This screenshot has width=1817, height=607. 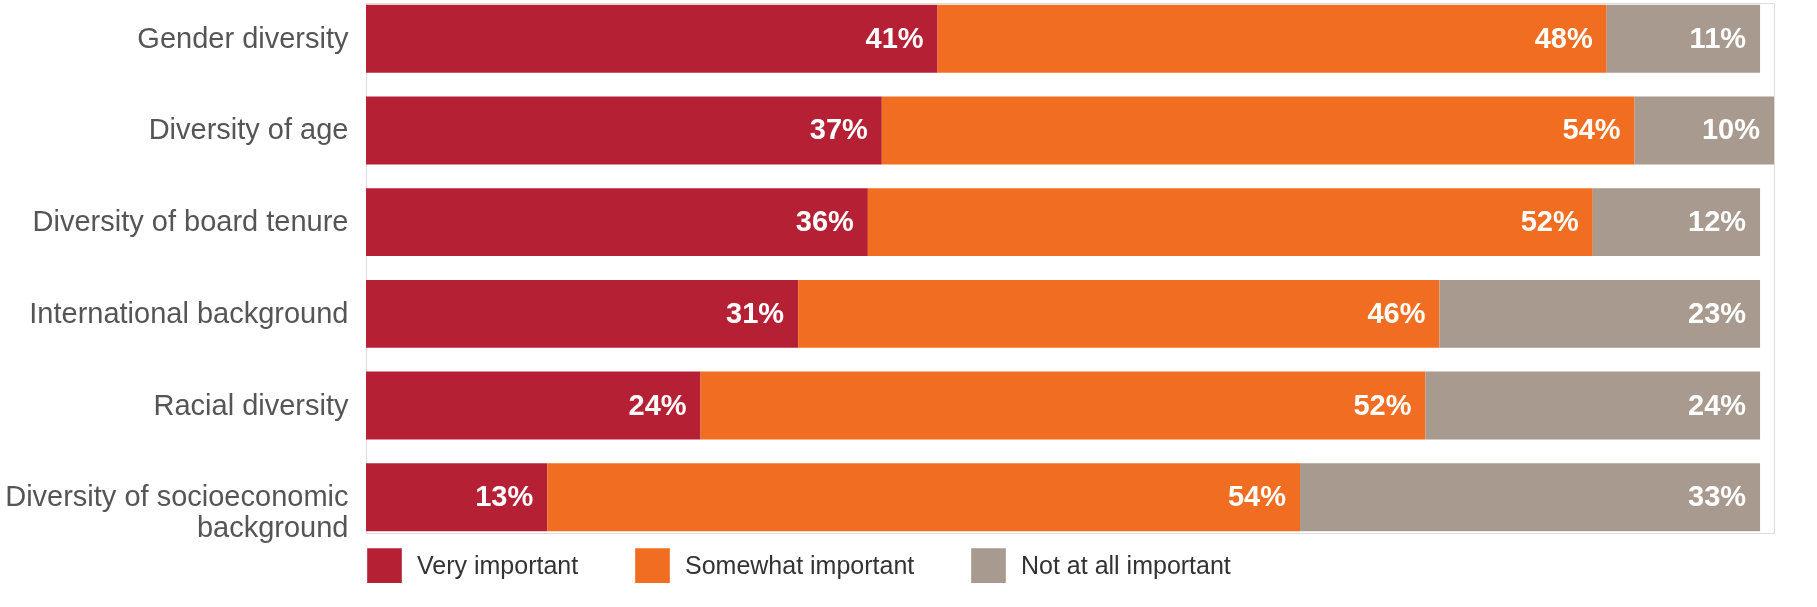 I want to click on data-label: 36%, so click(x=825, y=221).